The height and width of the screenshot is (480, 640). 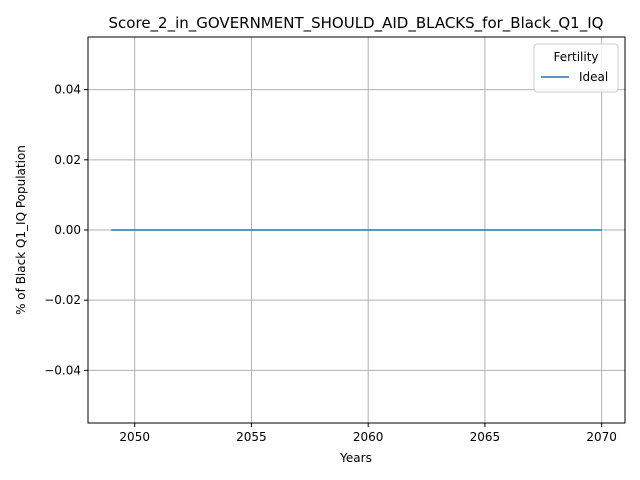 What do you see at coordinates (601, 437) in the screenshot?
I see `x-tick-label: 2070` at bounding box center [601, 437].